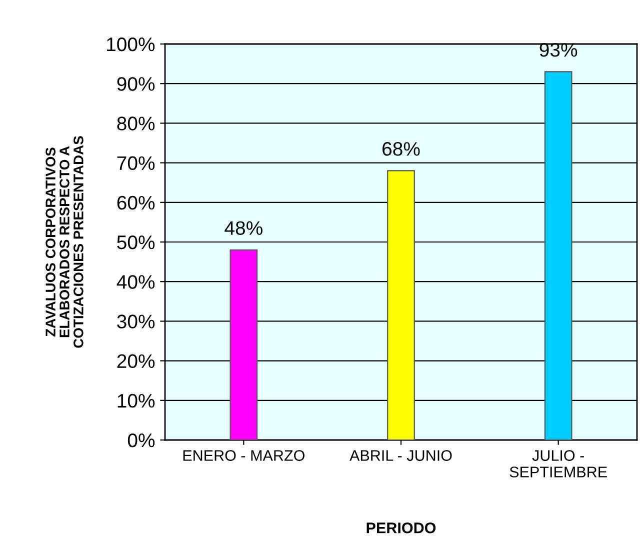 The height and width of the screenshot is (542, 640). I want to click on y-tick-label: 30%, so click(136, 321).